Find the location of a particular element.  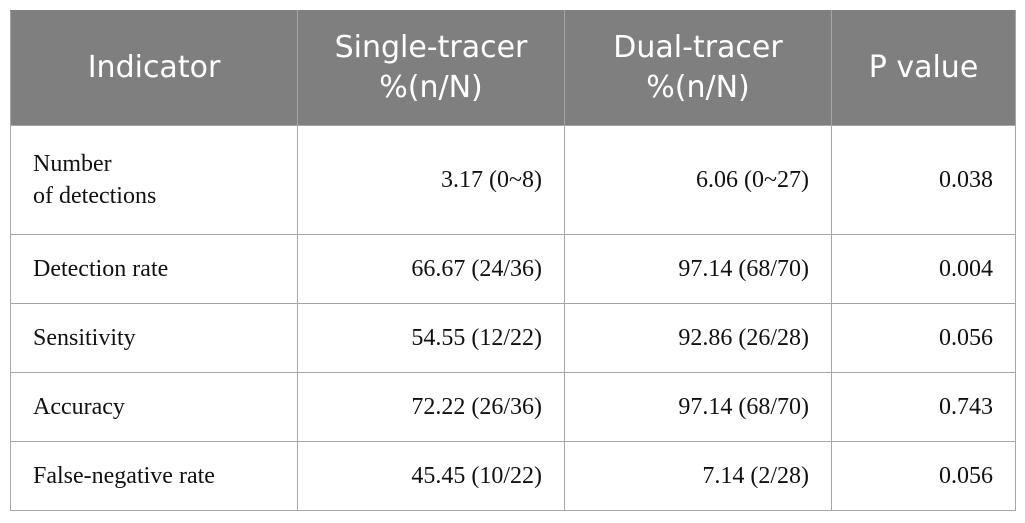

header-p-value: P value is located at coordinates (923, 68).